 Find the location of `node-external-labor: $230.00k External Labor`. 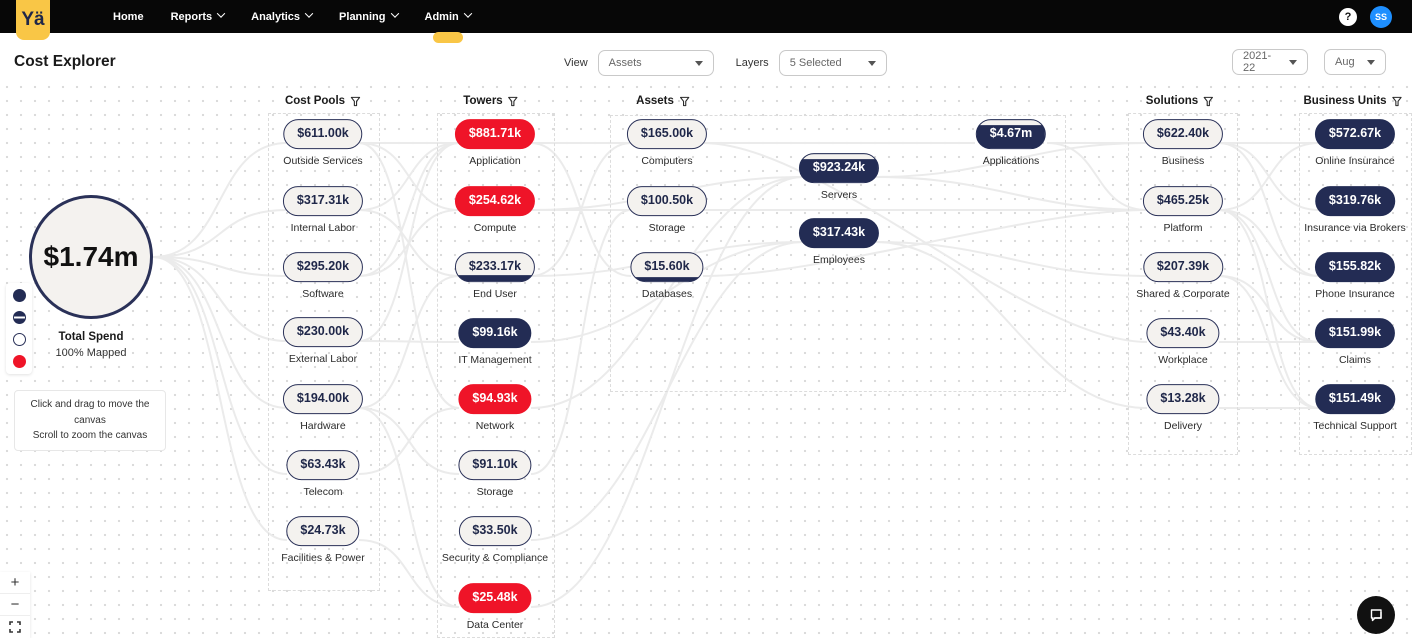

node-external-labor: $230.00k External Labor is located at coordinates (323, 341).